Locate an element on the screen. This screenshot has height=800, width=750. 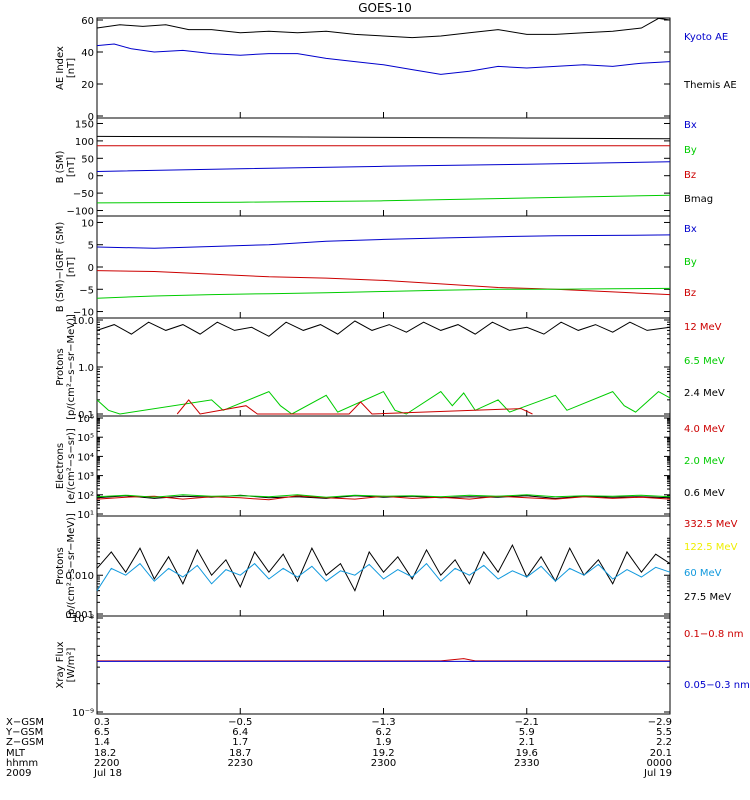
y-tick-label: 10⁻⁹ is located at coordinates (83, 713).